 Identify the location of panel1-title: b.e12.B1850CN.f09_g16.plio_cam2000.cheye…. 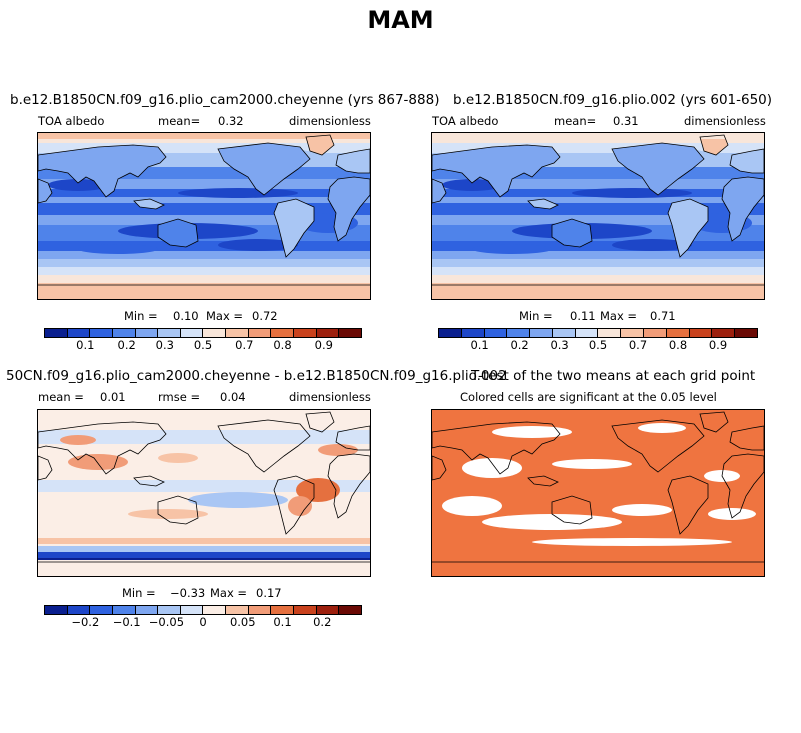
(225, 100).